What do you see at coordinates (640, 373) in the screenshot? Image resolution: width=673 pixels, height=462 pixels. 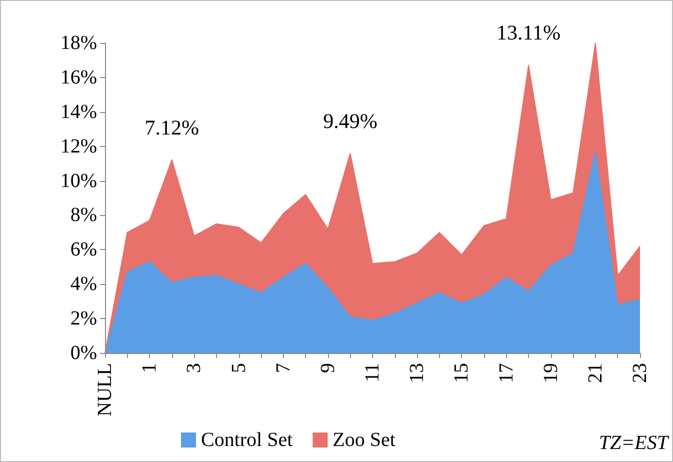 I see `x-tick-label: 23` at bounding box center [640, 373].